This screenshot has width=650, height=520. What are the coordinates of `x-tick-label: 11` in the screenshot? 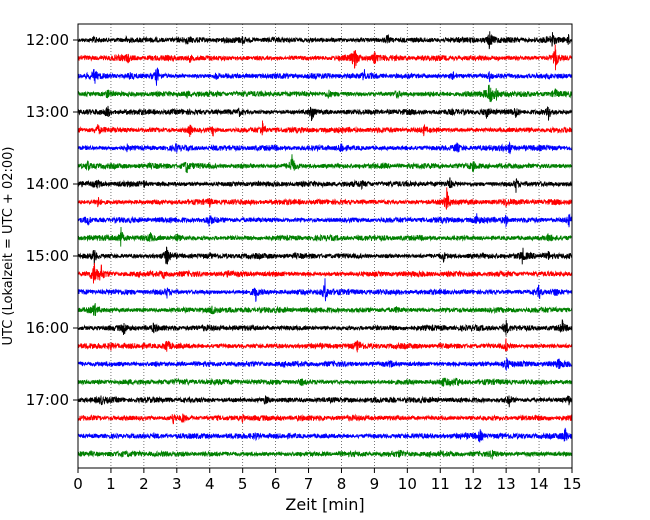 It's located at (440, 484).